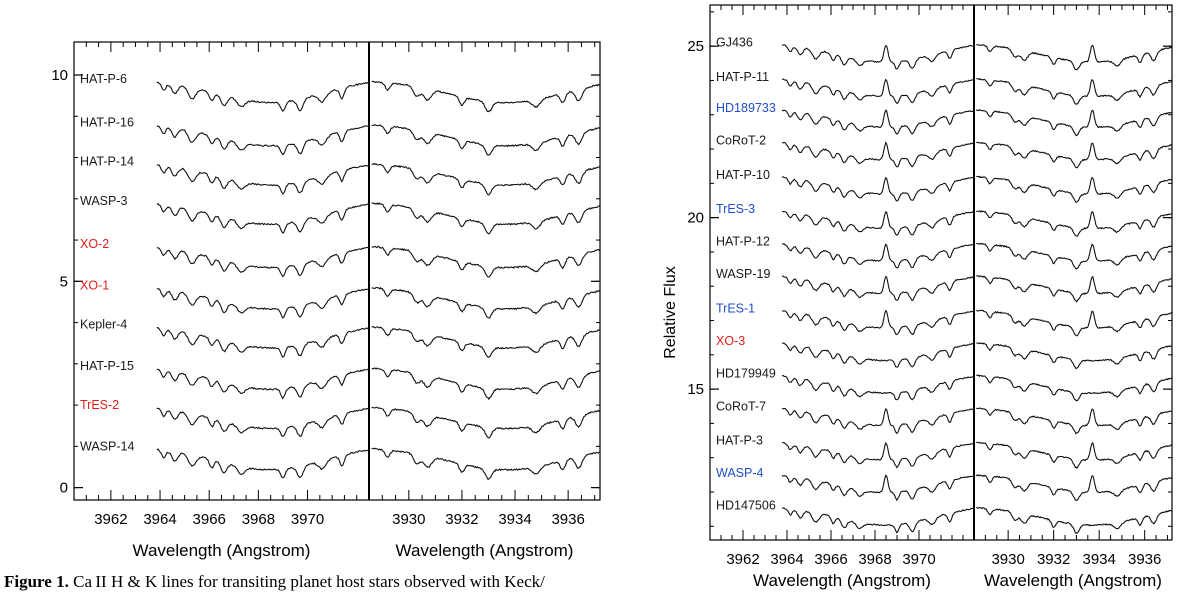 This screenshot has width=1189, height=599. Describe the element at coordinates (695, 46) in the screenshot. I see `y-tick-label: 25` at that location.